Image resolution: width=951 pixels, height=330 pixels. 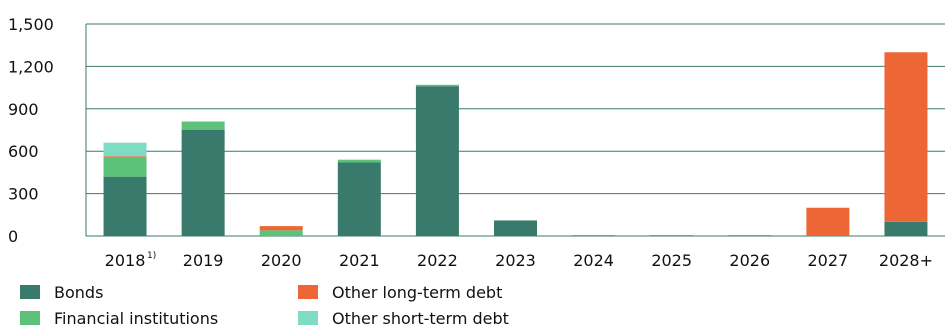 I want to click on y-tick-label: 1,500, so click(x=31, y=24).